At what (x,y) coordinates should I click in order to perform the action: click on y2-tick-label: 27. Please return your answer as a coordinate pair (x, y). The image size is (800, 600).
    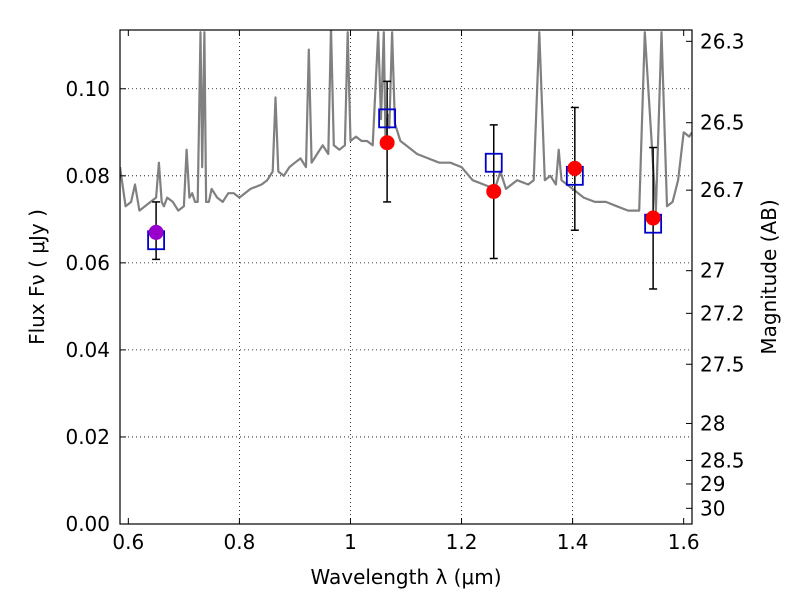
    Looking at the image, I should click on (712, 271).